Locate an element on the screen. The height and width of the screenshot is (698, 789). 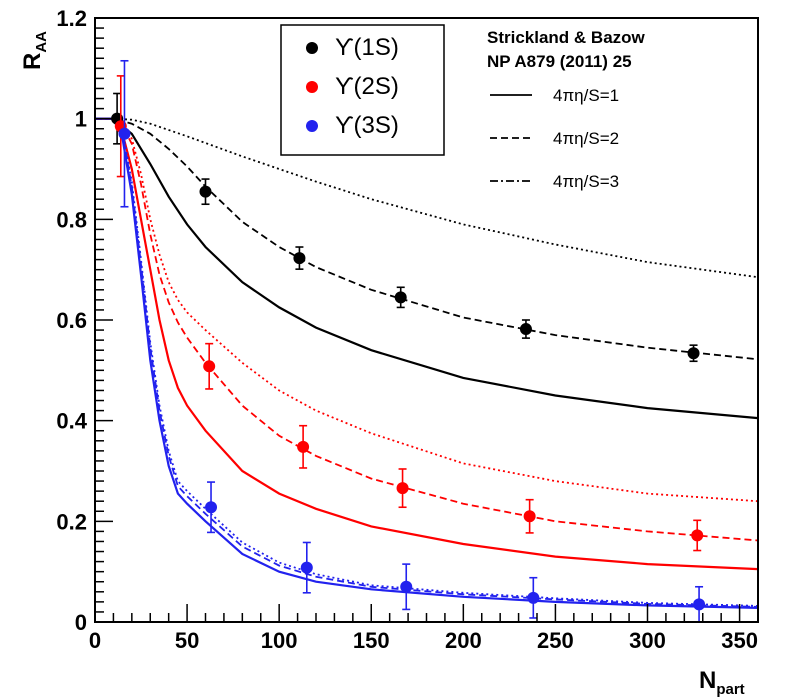
y-tick-label: 0 is located at coordinates (81, 622).